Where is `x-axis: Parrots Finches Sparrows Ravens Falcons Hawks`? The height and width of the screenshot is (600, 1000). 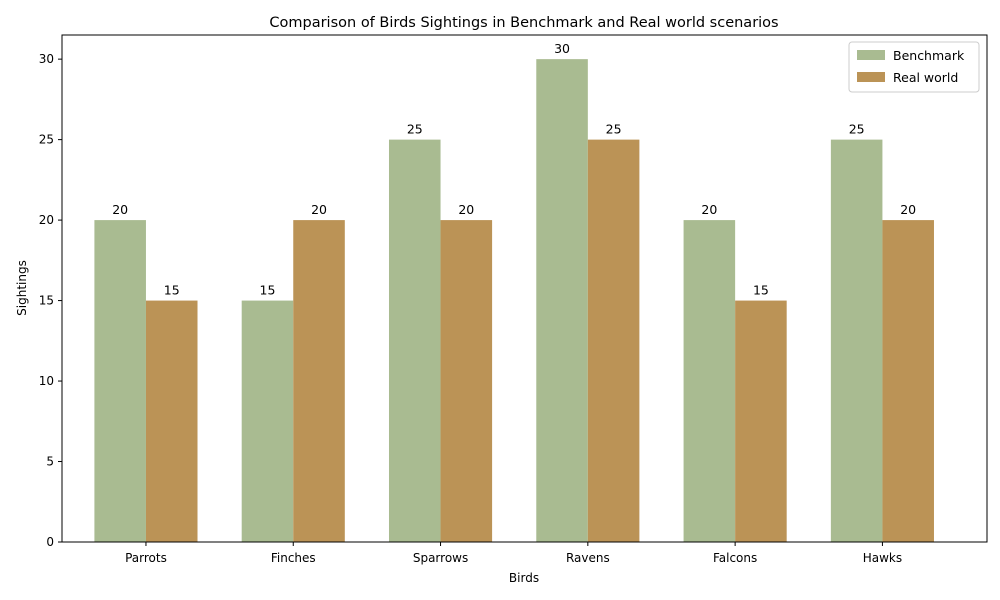 x-axis: Parrots Finches Sparrows Ravens Falcons Hawks is located at coordinates (513, 553).